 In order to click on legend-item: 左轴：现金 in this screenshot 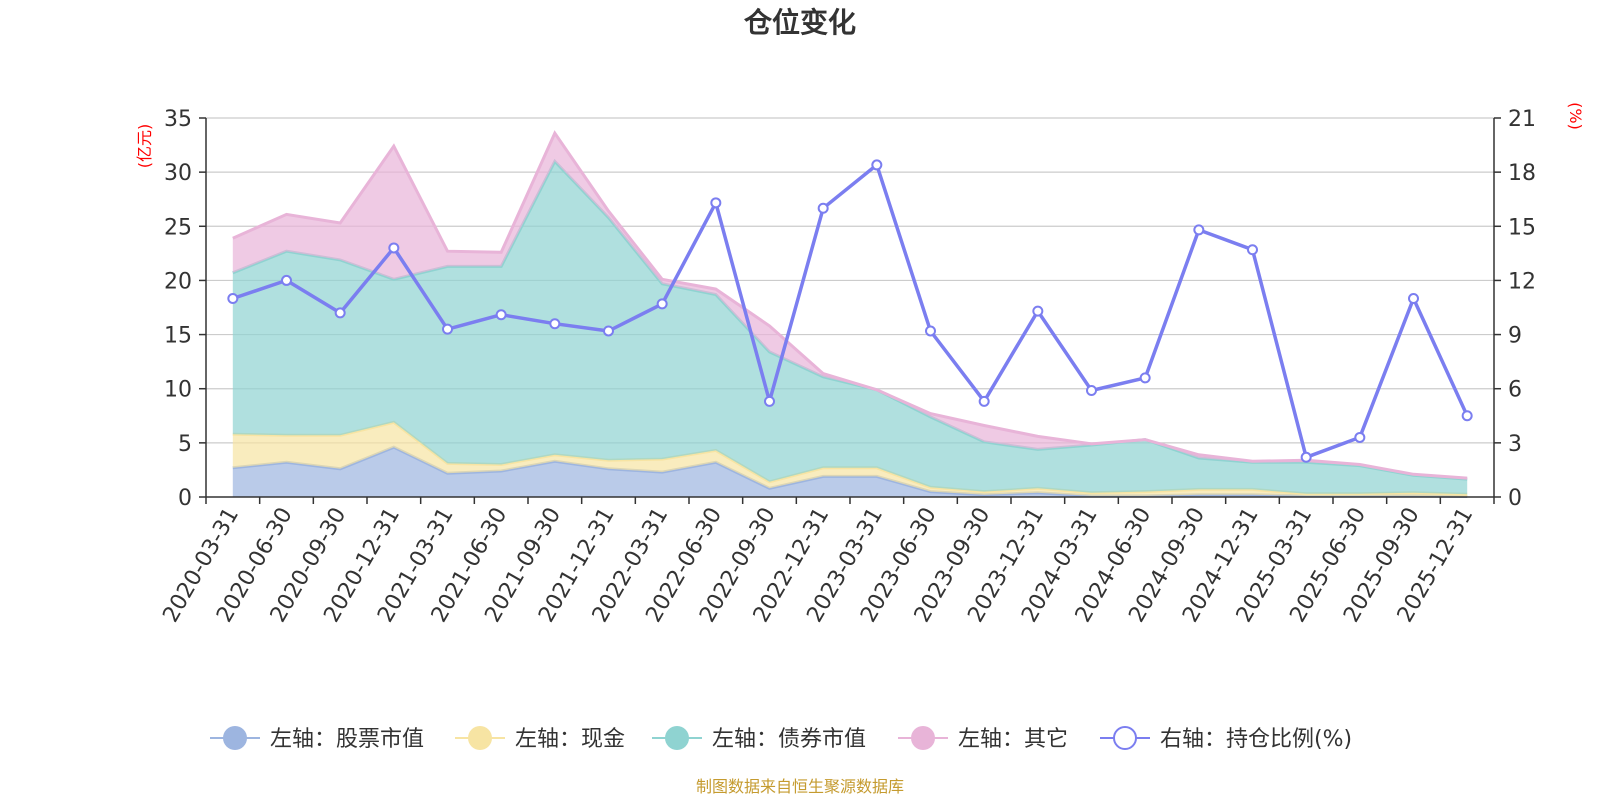, I will do `click(540, 739)`.